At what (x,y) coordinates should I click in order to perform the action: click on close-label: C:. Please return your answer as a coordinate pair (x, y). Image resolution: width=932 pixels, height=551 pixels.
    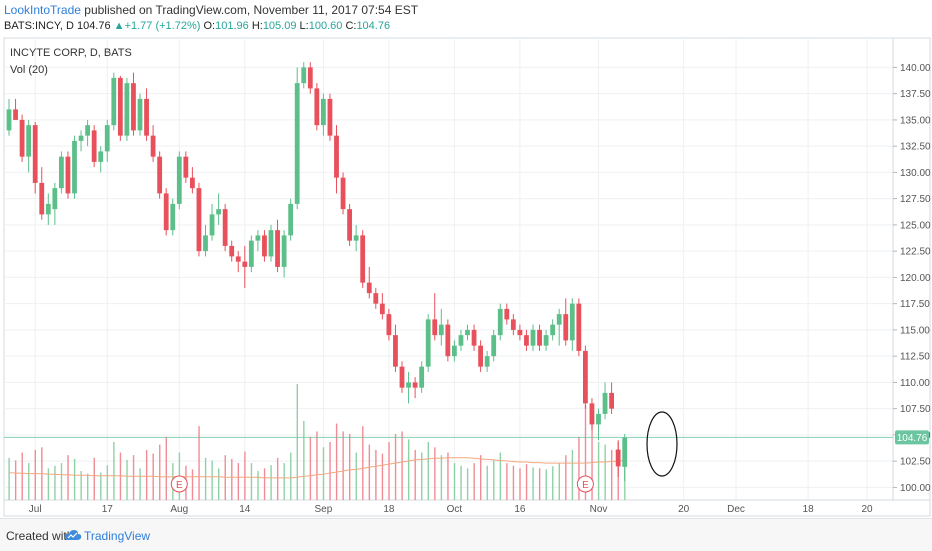
    Looking at the image, I should click on (351, 26).